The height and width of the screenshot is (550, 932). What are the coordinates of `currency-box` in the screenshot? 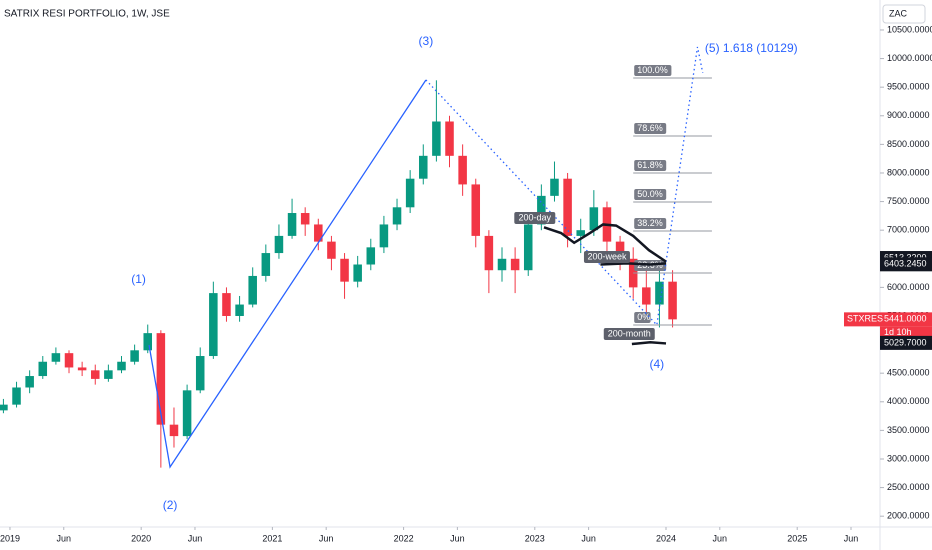 It's located at (904, 14).